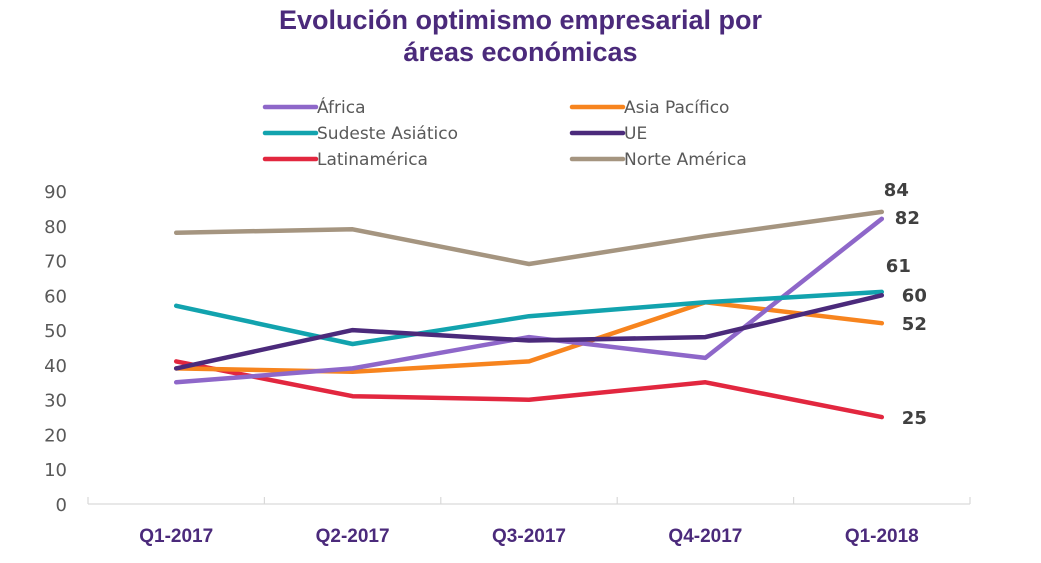 The width and height of the screenshot is (1041, 563). What do you see at coordinates (55, 331) in the screenshot?
I see `y-tick-label: 50` at bounding box center [55, 331].